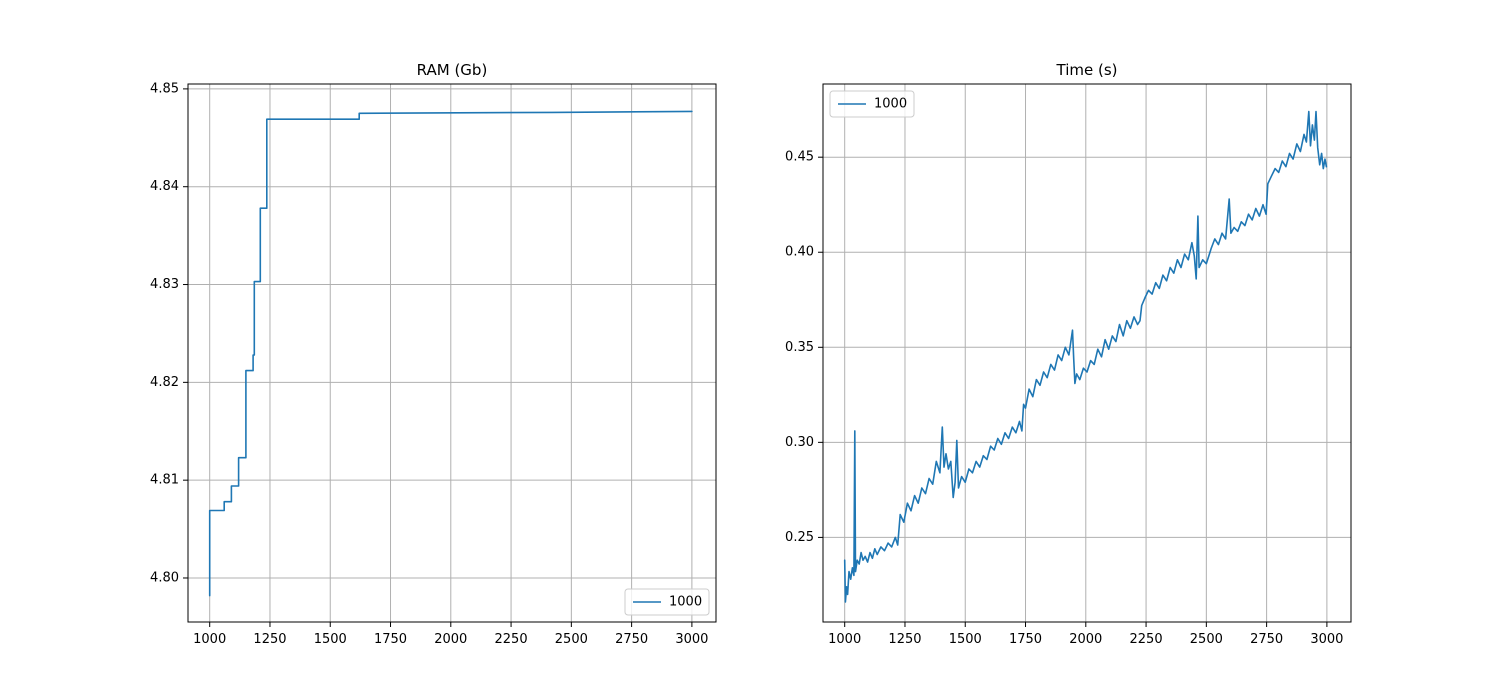 This screenshot has height=700, width=1500. I want to click on ram-x-tick-label: 2000, so click(450, 639).